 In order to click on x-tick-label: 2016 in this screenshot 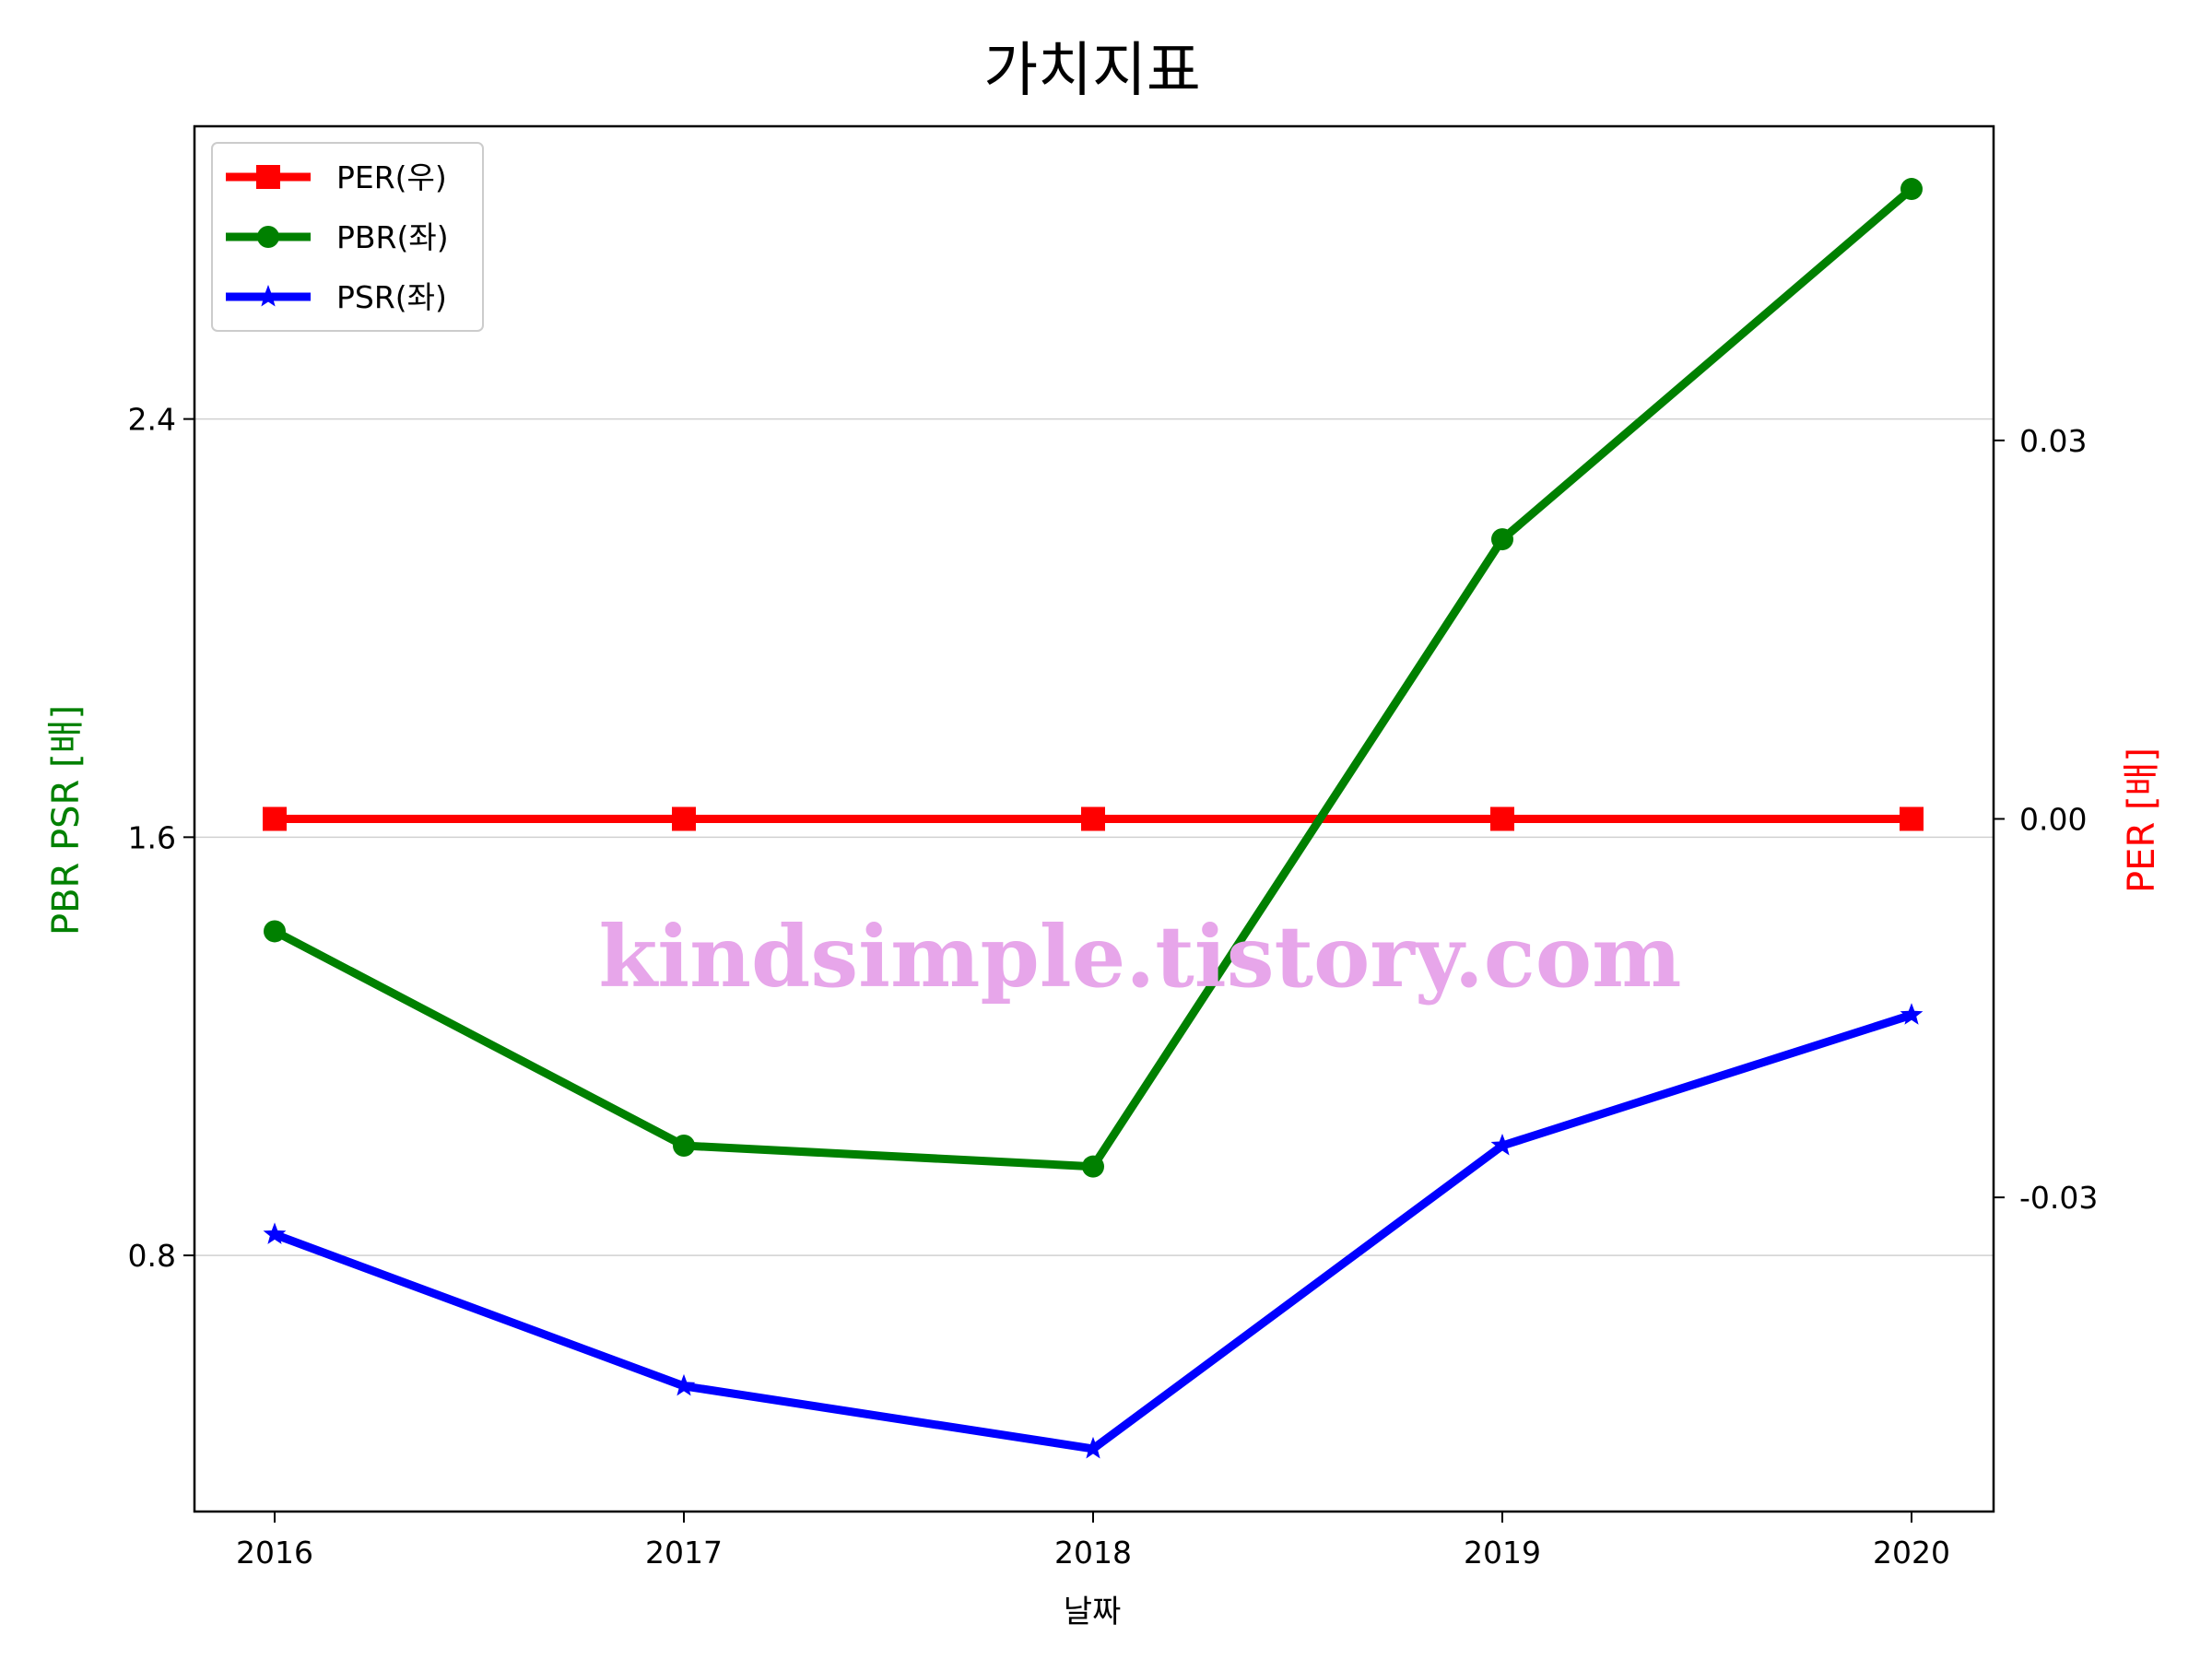, I will do `click(274, 1553)`.